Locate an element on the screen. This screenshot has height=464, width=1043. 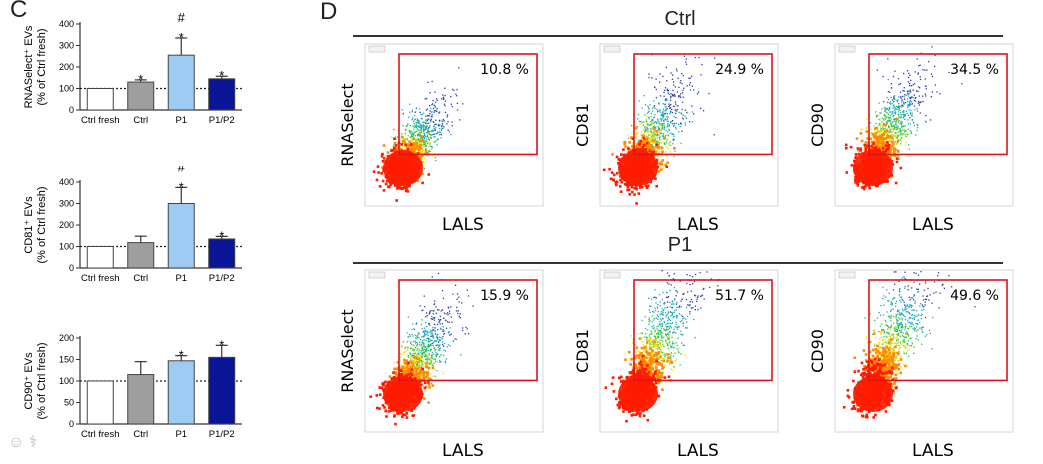
flow-plot-p1-cd81: 51.7 % CD81 LALS is located at coordinates (676, 364).